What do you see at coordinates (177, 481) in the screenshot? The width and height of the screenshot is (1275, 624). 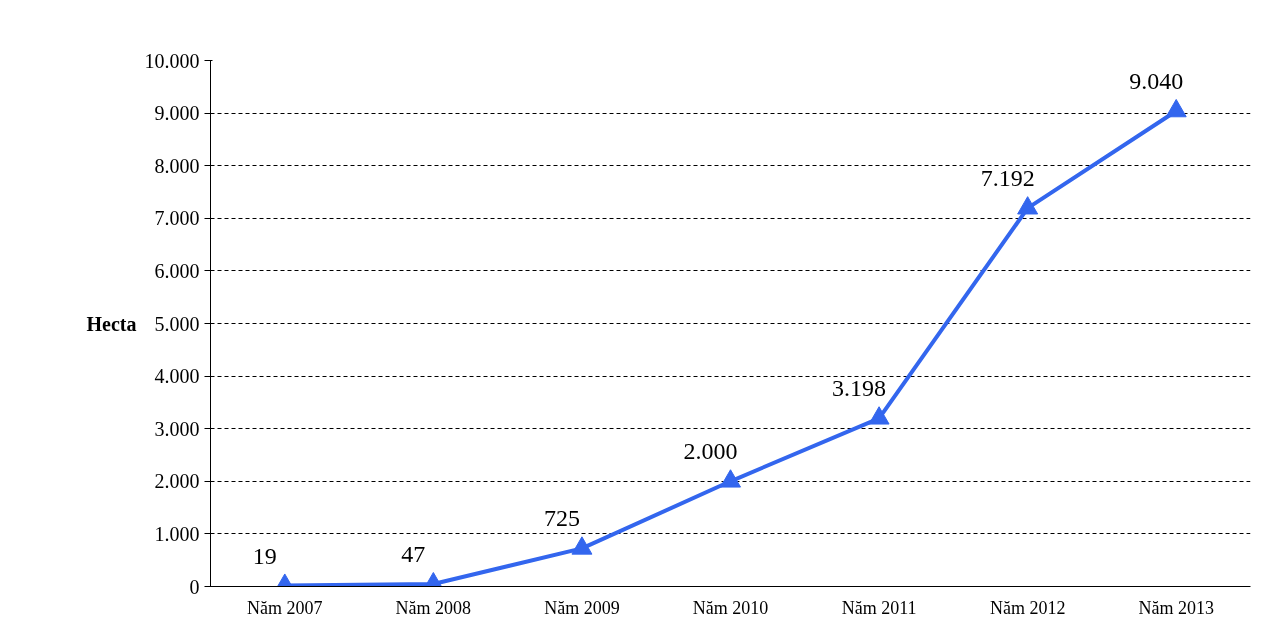 I see `y-tick-label: 2.000` at bounding box center [177, 481].